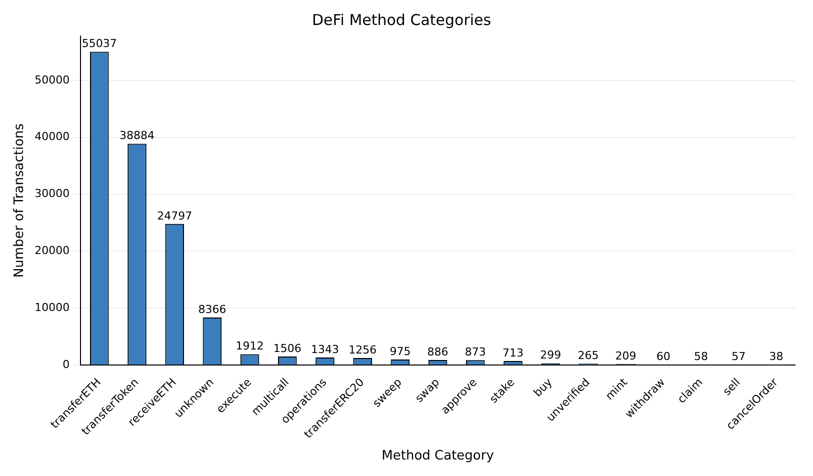 Image resolution: width=813 pixels, height=476 pixels. What do you see at coordinates (475, 351) in the screenshot?
I see `data-label: 873` at bounding box center [475, 351].